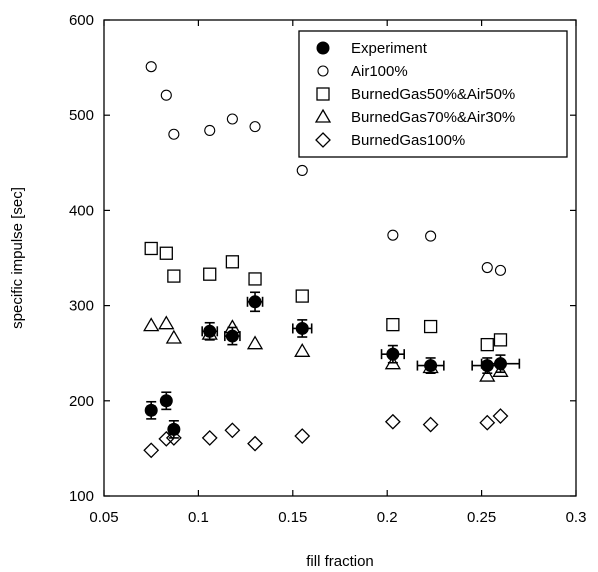  Describe the element at coordinates (576, 517) in the screenshot. I see `x-tick-label: 0.3` at that location.